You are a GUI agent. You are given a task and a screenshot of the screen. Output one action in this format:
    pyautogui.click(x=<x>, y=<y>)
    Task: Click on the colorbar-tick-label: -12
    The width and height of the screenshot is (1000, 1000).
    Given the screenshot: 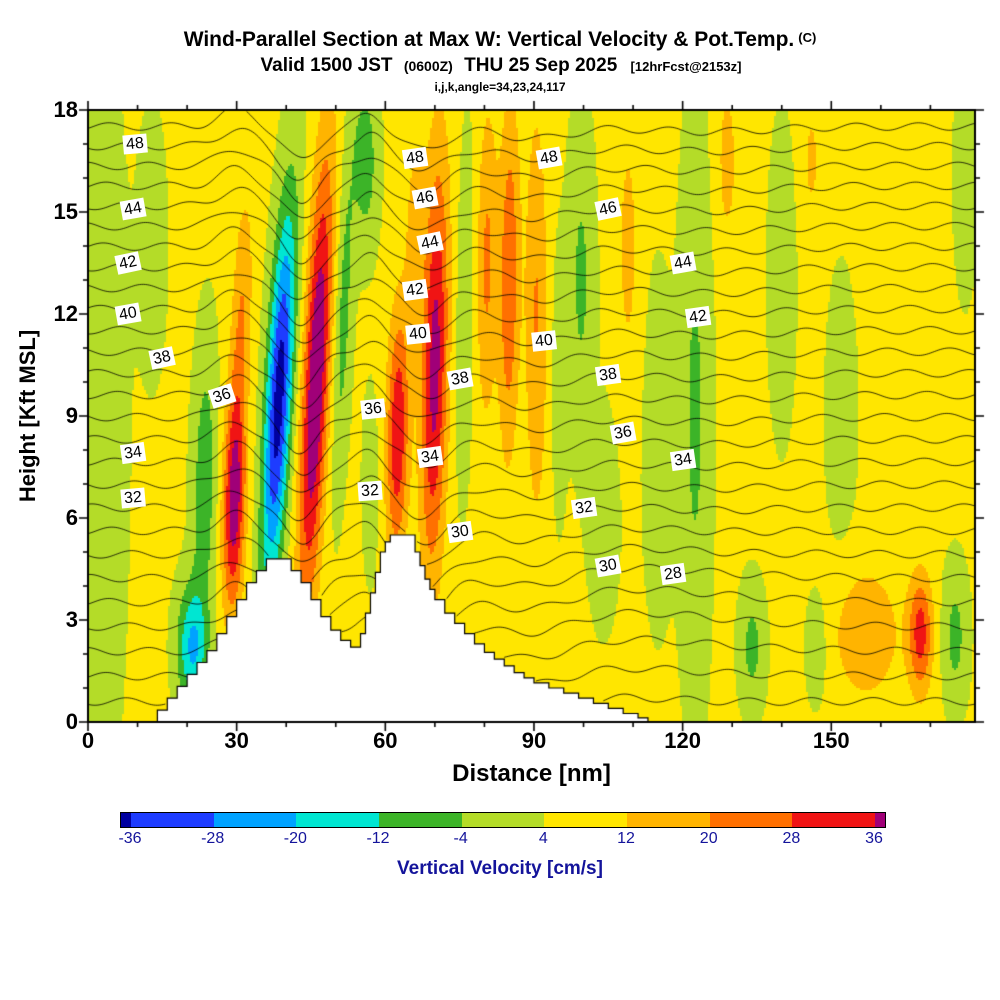 What is the action you would take?
    pyautogui.click(x=378, y=838)
    